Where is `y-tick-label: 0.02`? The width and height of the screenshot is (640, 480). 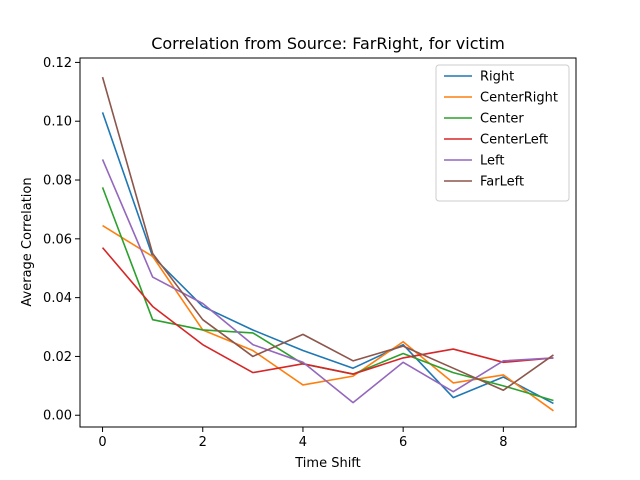
y-tick-label: 0.02 is located at coordinates (57, 357).